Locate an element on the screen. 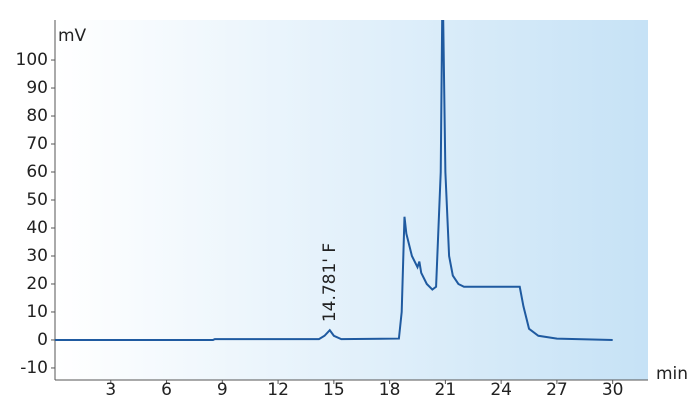 This screenshot has height=414, width=700. x-tick-label: 15 is located at coordinates (334, 390).